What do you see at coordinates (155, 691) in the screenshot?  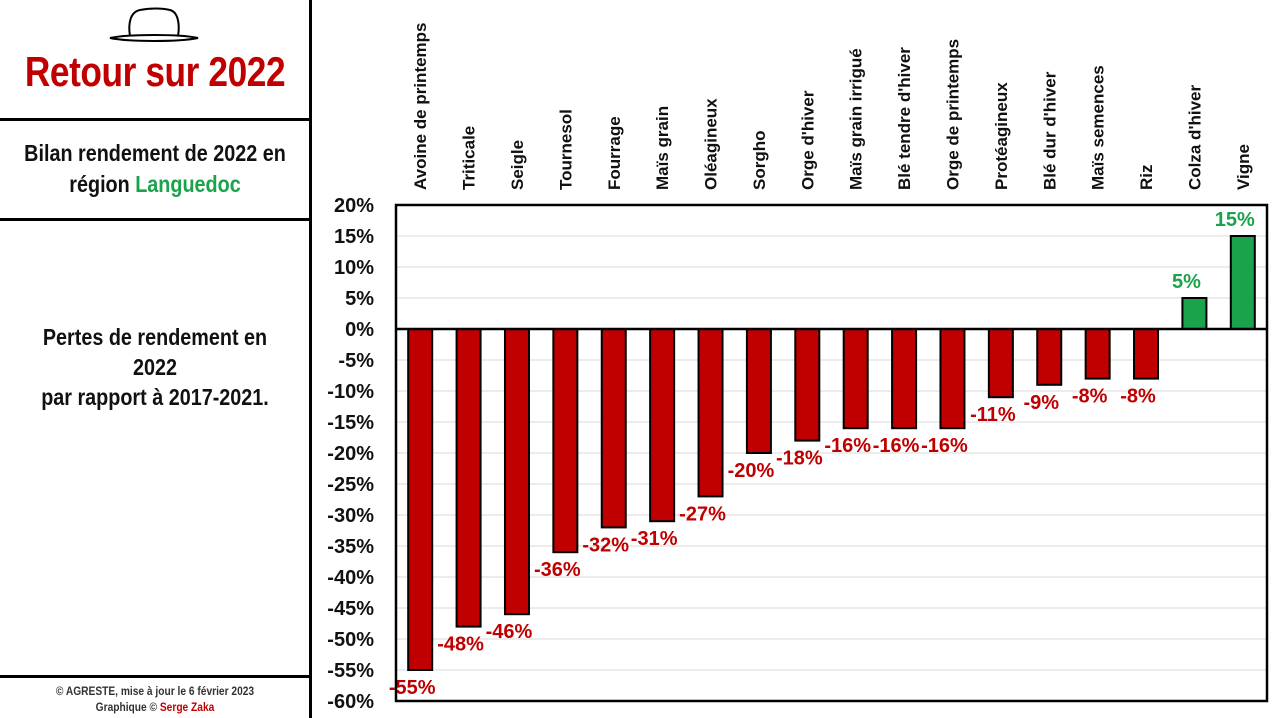 I see `source-text: © AGRESTE, mise à jour le 6 février 2023` at bounding box center [155, 691].